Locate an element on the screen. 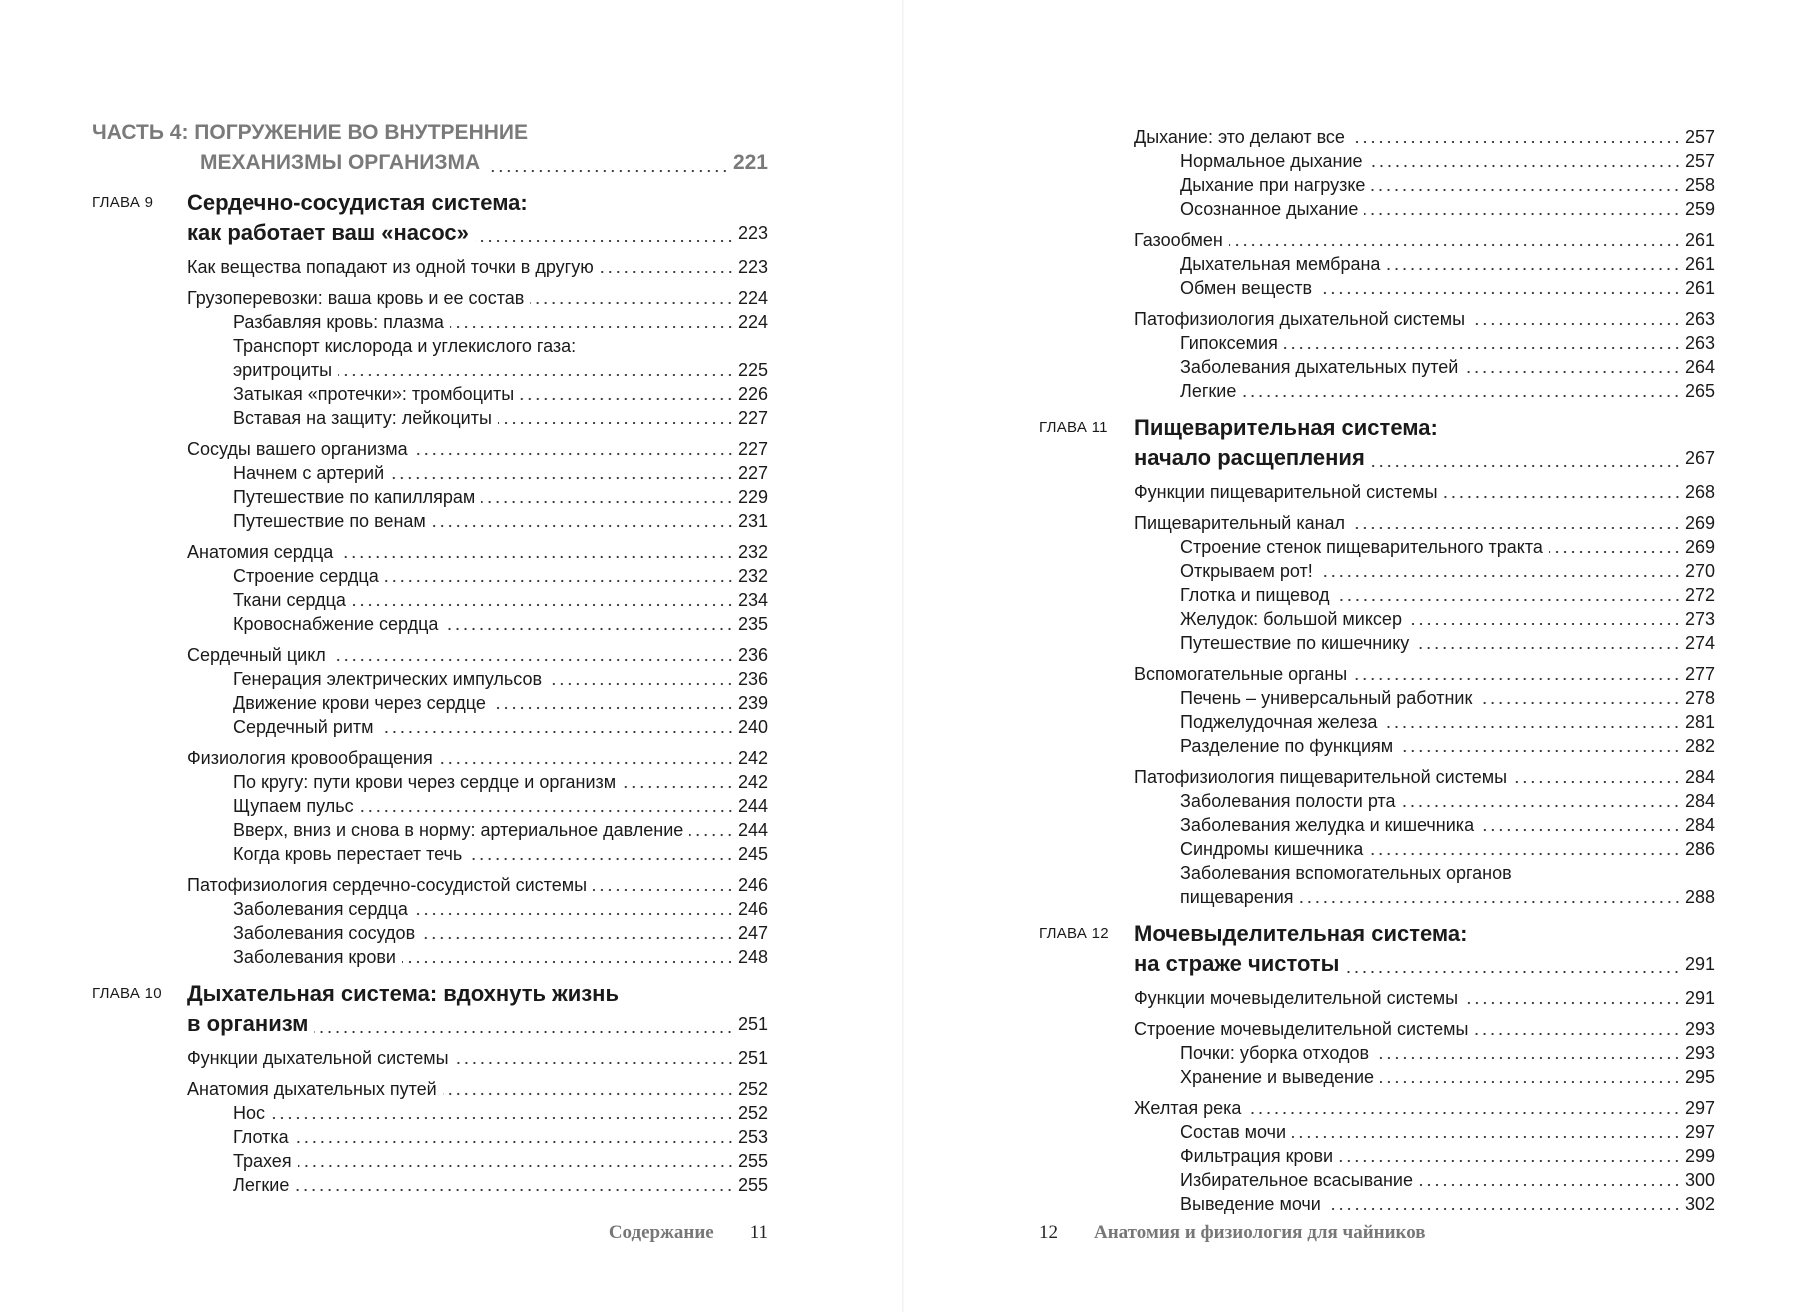 The height and width of the screenshot is (1312, 1794). chapter-title-text: начало расщепления is located at coordinates (1249, 457).